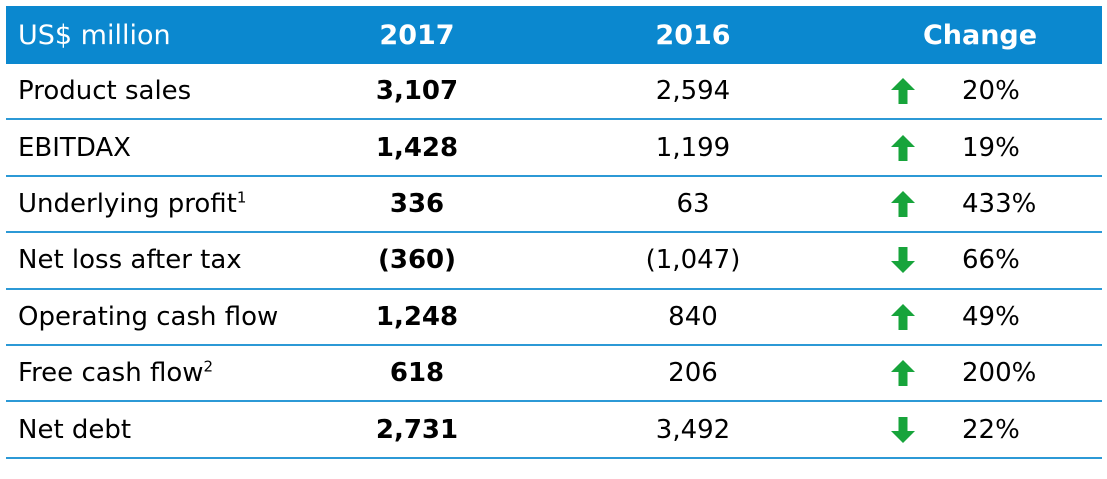 The image size is (1107, 479). I want to click on row-label: Net loss after tax, so click(156, 260).